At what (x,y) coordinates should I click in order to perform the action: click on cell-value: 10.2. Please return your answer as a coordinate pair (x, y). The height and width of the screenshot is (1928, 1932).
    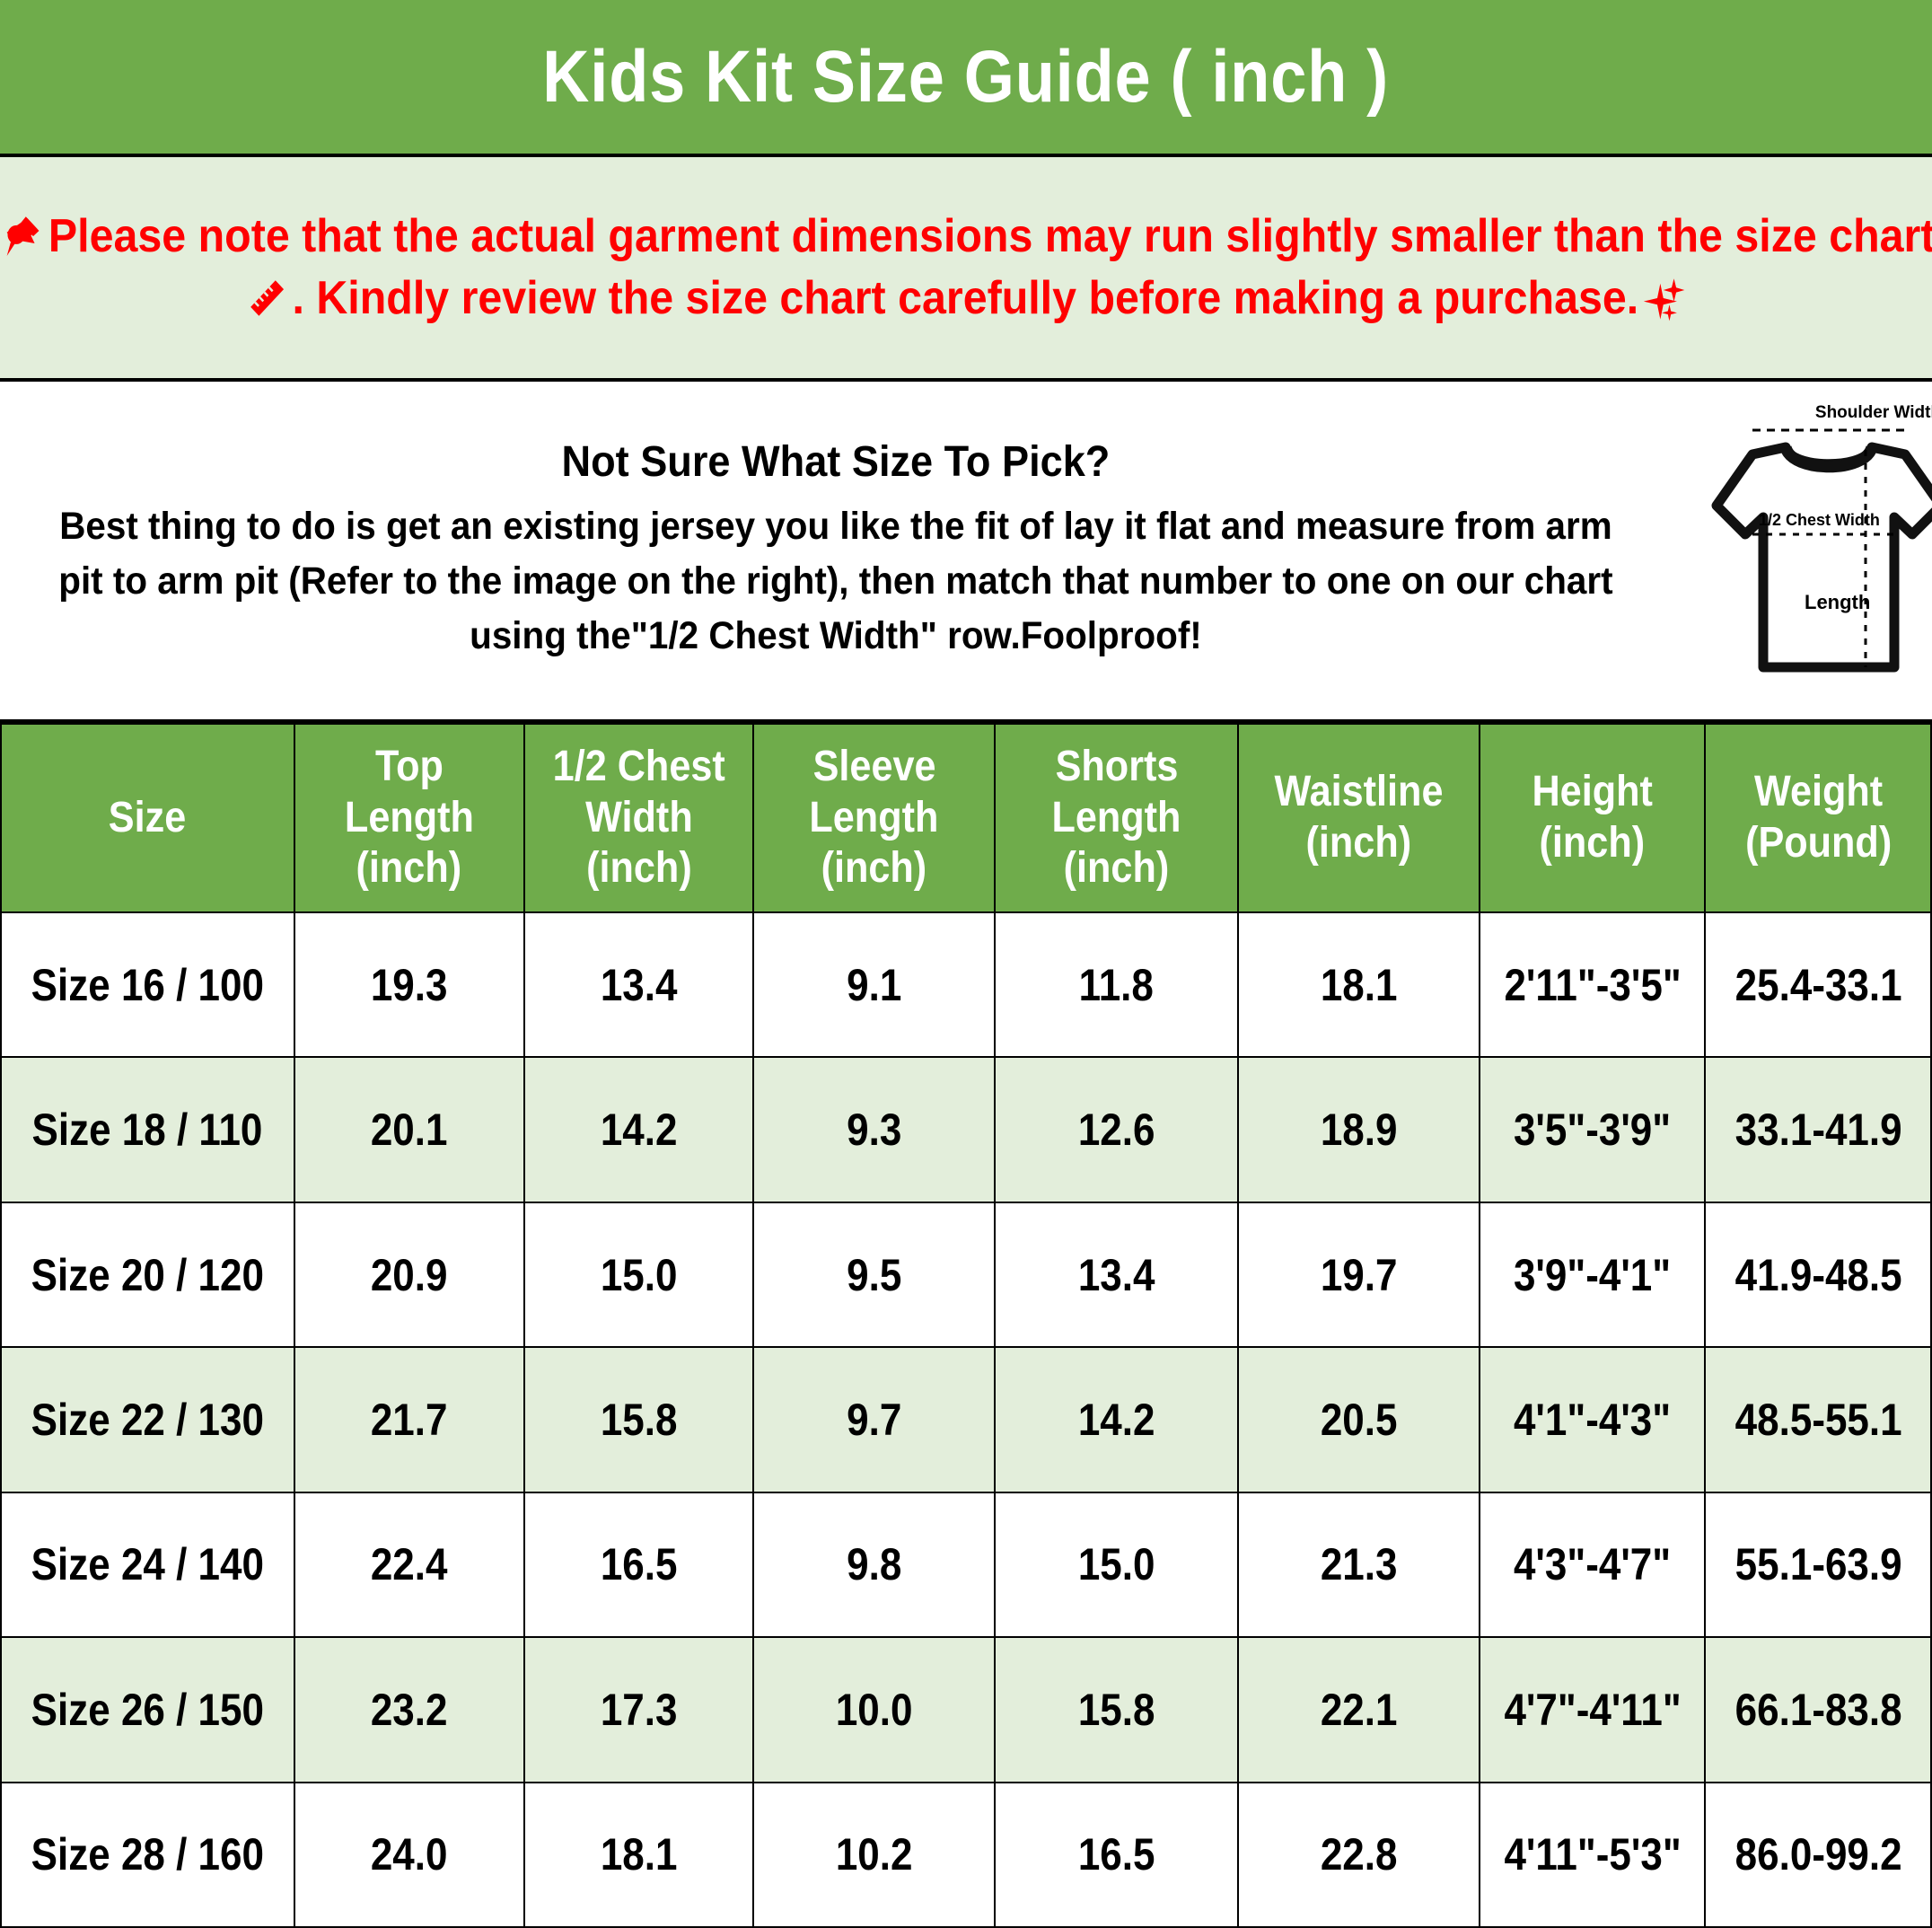
    Looking at the image, I should click on (874, 1854).